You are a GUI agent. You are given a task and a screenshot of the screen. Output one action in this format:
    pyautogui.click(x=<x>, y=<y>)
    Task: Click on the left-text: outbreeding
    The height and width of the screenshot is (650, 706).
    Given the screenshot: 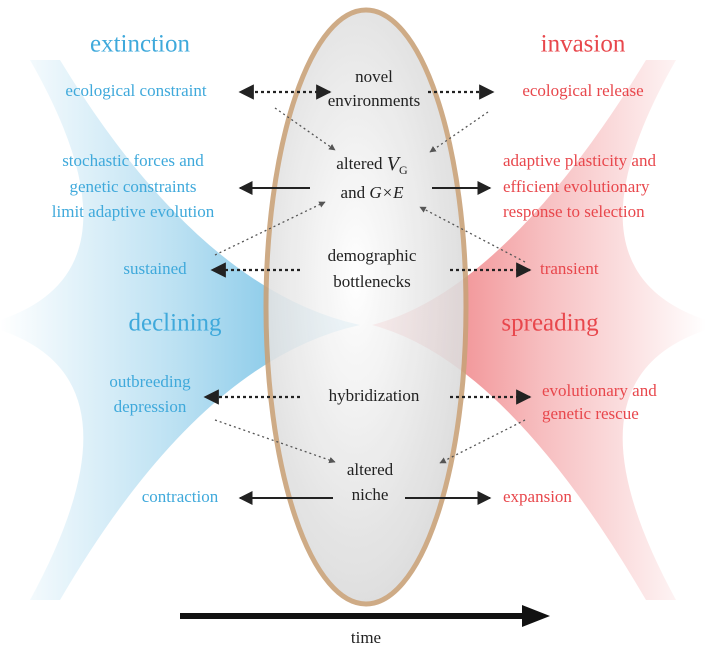 What is the action you would take?
    pyautogui.click(x=150, y=381)
    